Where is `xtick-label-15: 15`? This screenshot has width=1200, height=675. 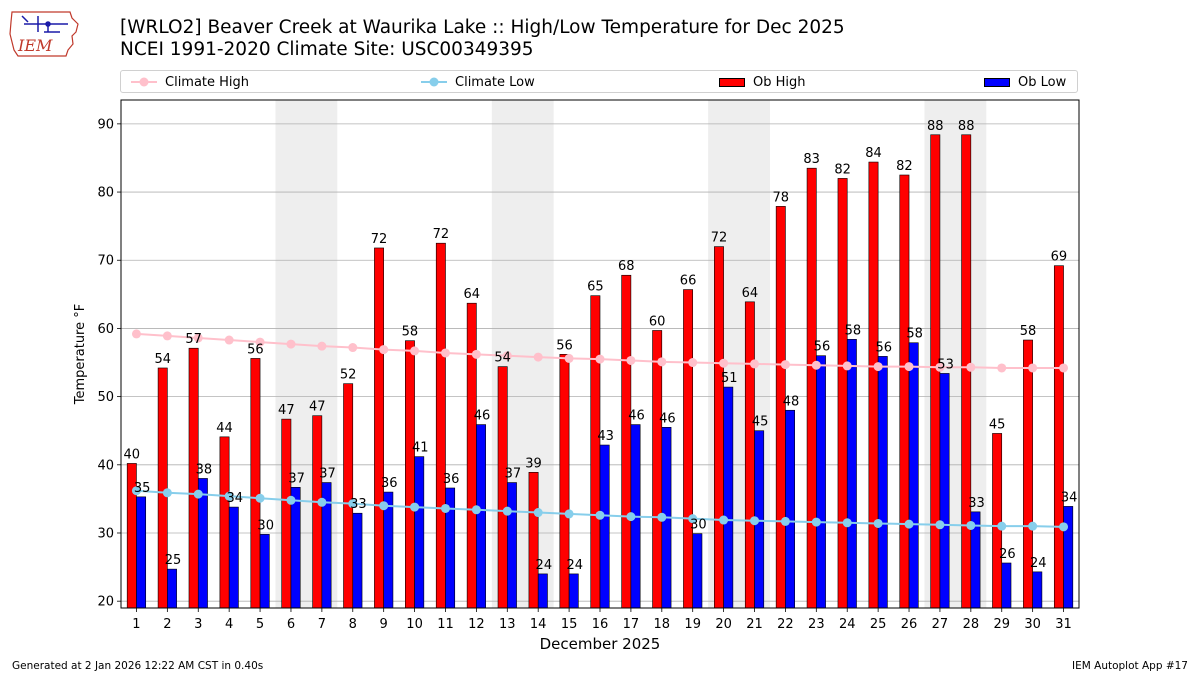 xtick-label-15: 15 is located at coordinates (569, 624).